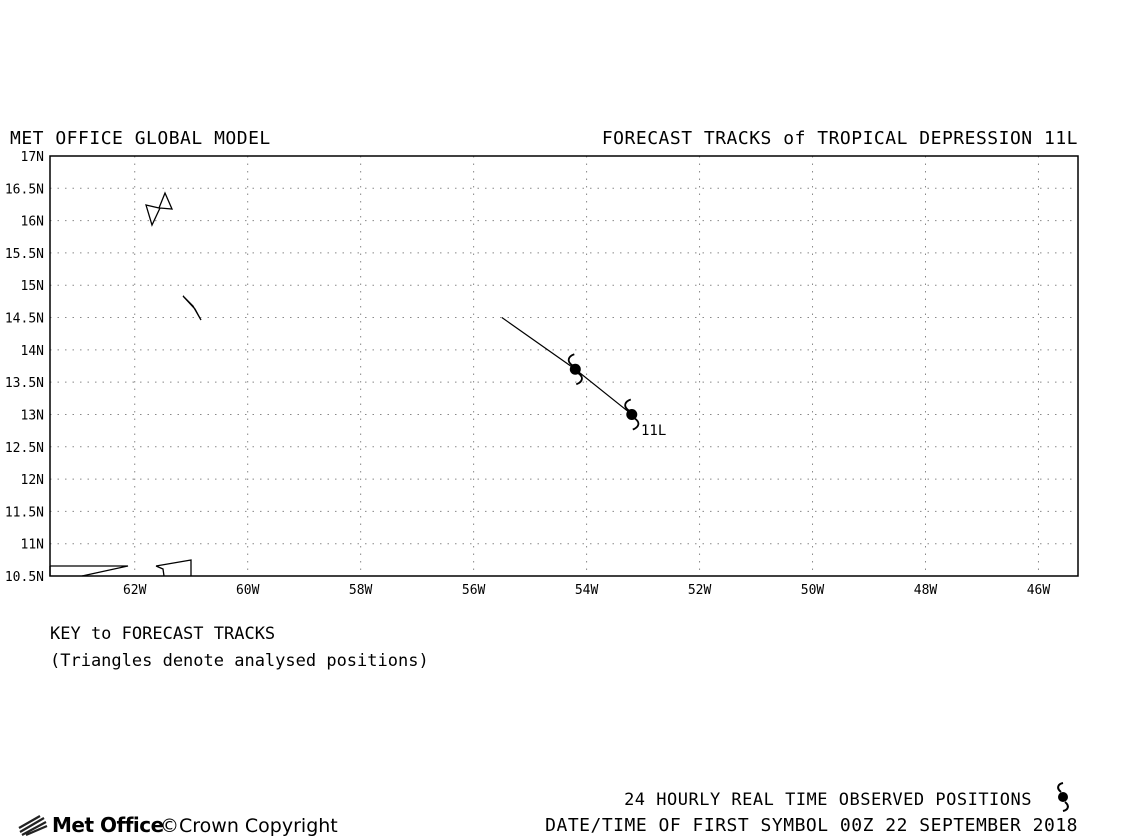  What do you see at coordinates (24, 448) in the screenshot?
I see `lat-tick-label: 12.5N` at bounding box center [24, 448].